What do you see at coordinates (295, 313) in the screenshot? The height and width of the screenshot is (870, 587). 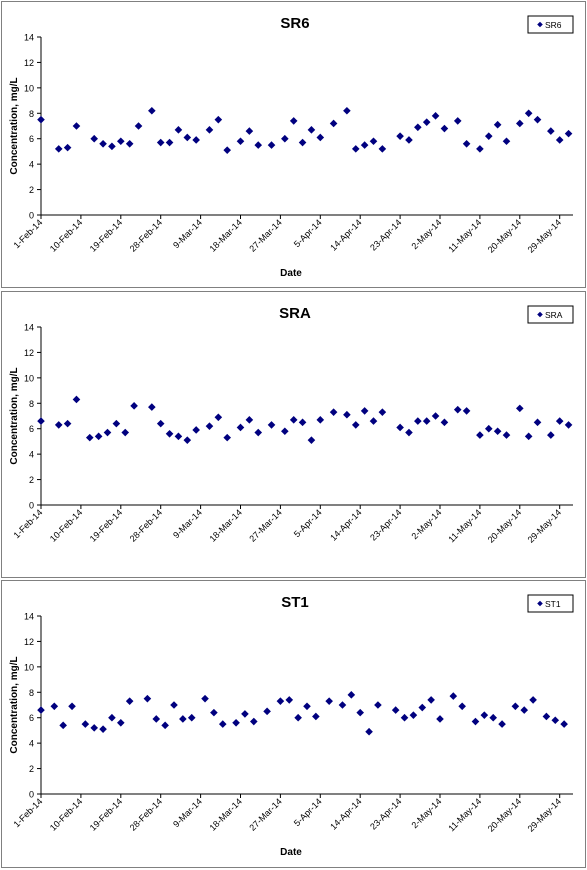 I see `chart-title: SRA` at bounding box center [295, 313].